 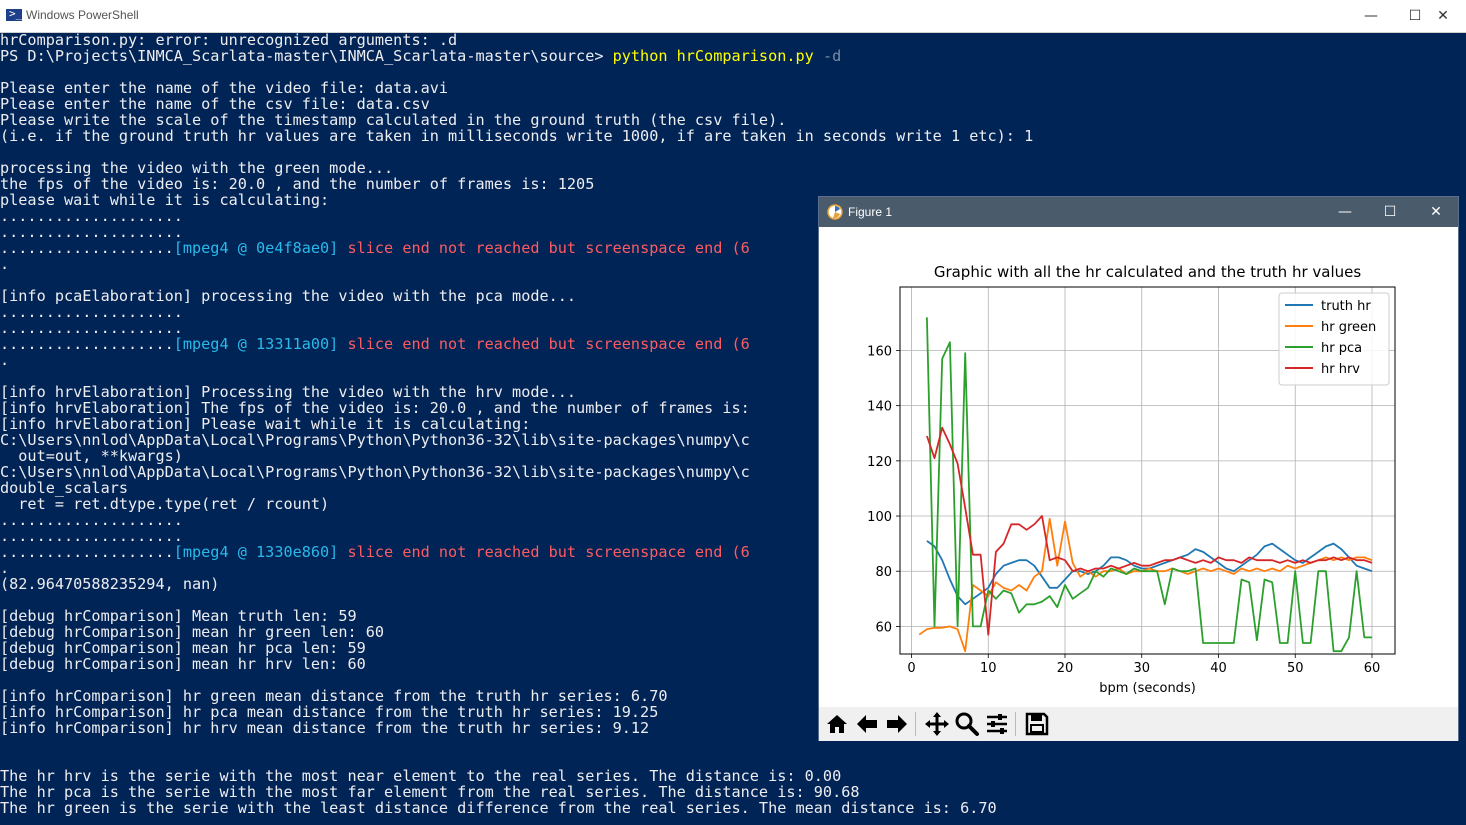 I want to click on console-line: [debug hrComparison] Mean truth len: 59, so click(x=178, y=616).